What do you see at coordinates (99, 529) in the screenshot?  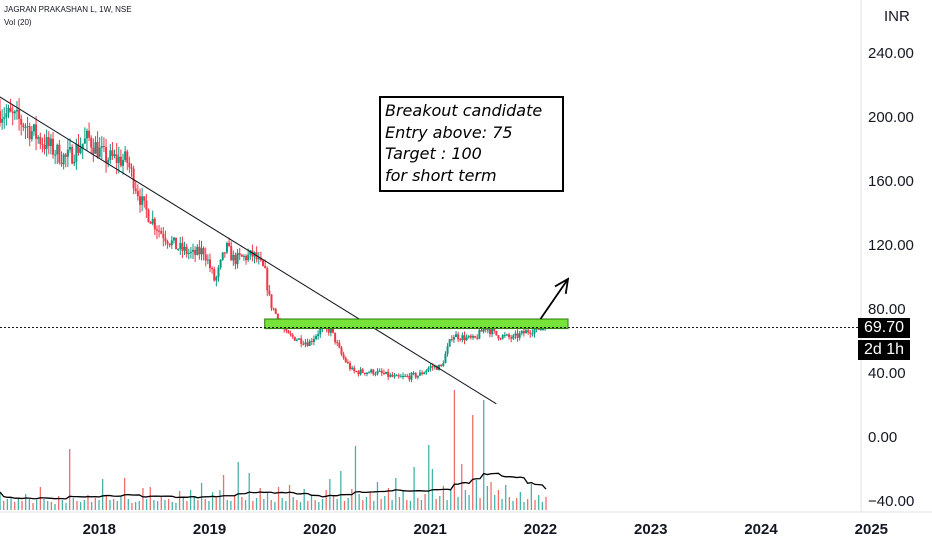 I see `x-tick-label: 2018` at bounding box center [99, 529].